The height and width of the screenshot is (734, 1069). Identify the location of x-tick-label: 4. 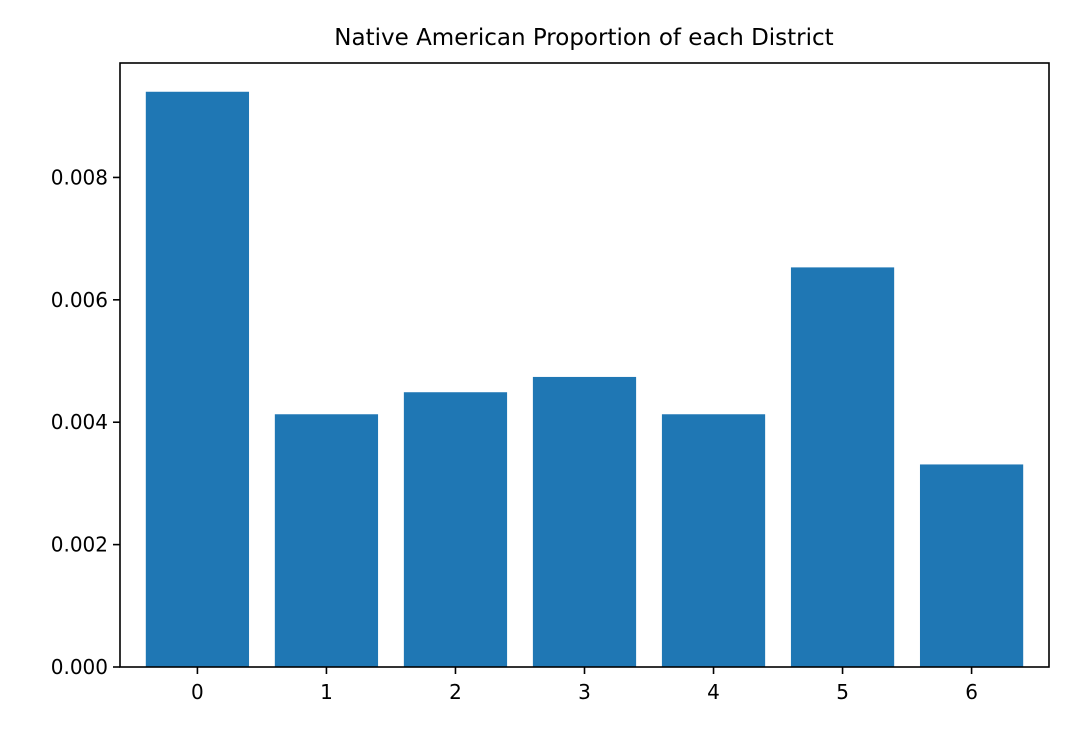
(713, 692).